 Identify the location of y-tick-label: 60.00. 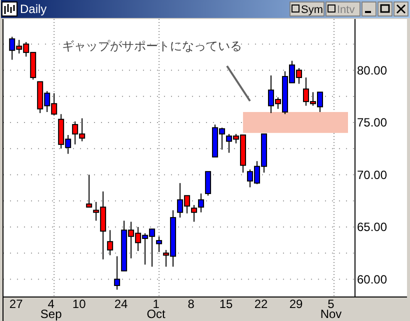
(372, 279).